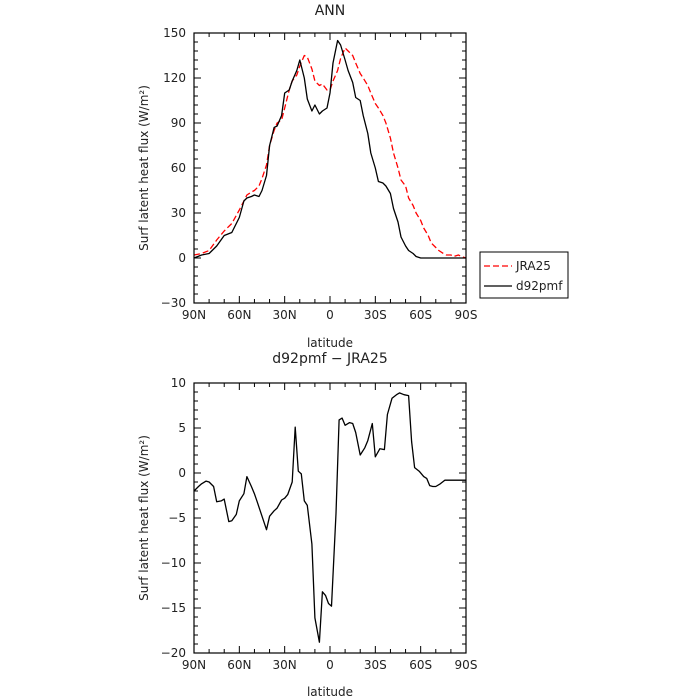 This screenshot has width=700, height=700. I want to click on legend: JRA25 d92pmf, so click(524, 275).